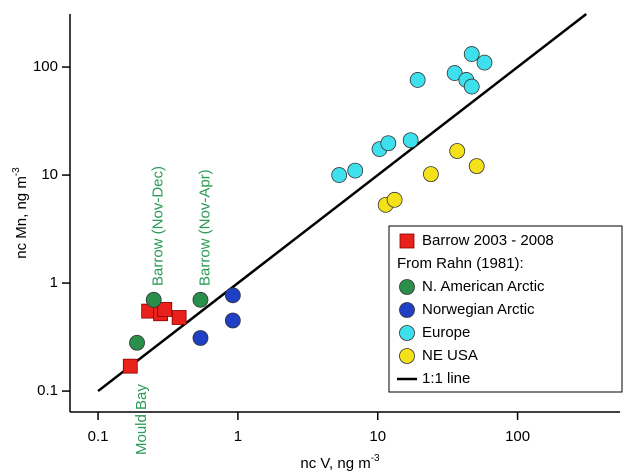  I want to click on legend-box, so click(505, 309).